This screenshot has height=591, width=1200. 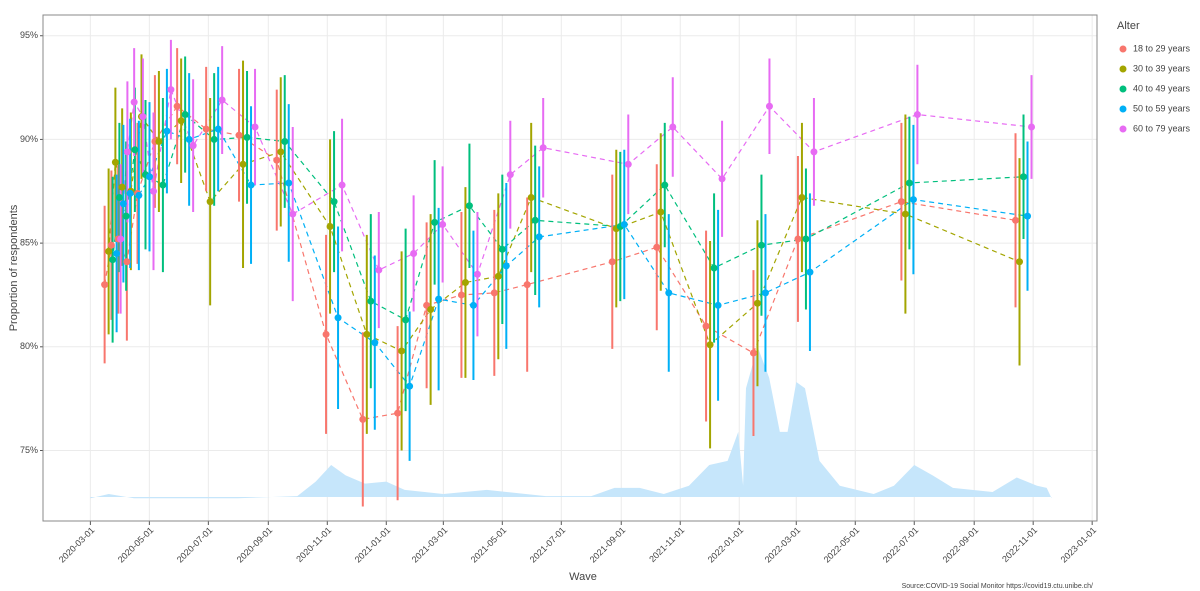 I want to click on legend-label: 30 to 39 years, so click(x=1162, y=68).